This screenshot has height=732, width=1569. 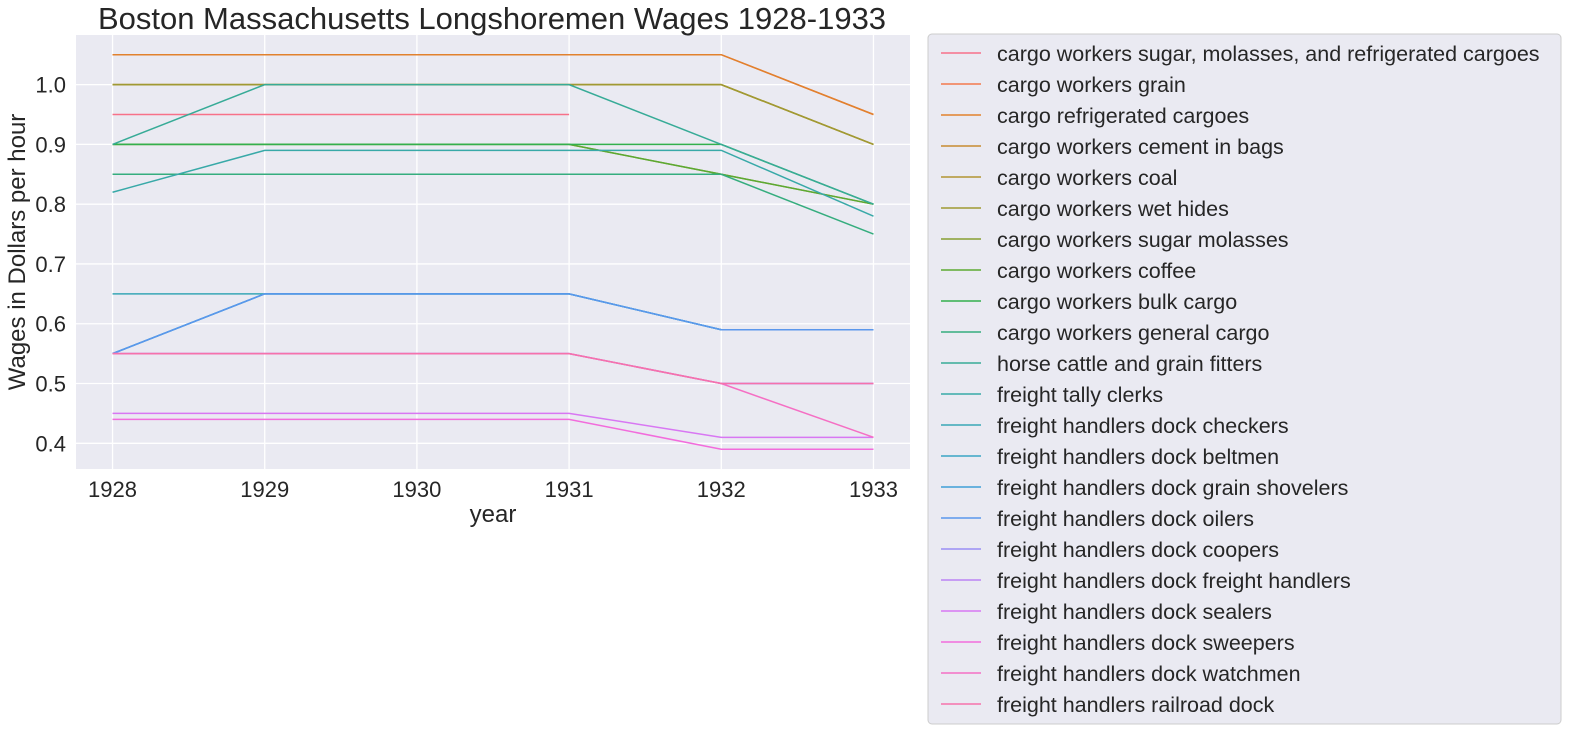 I want to click on legend-label: freight handlers dock oilers, so click(x=1125, y=519).